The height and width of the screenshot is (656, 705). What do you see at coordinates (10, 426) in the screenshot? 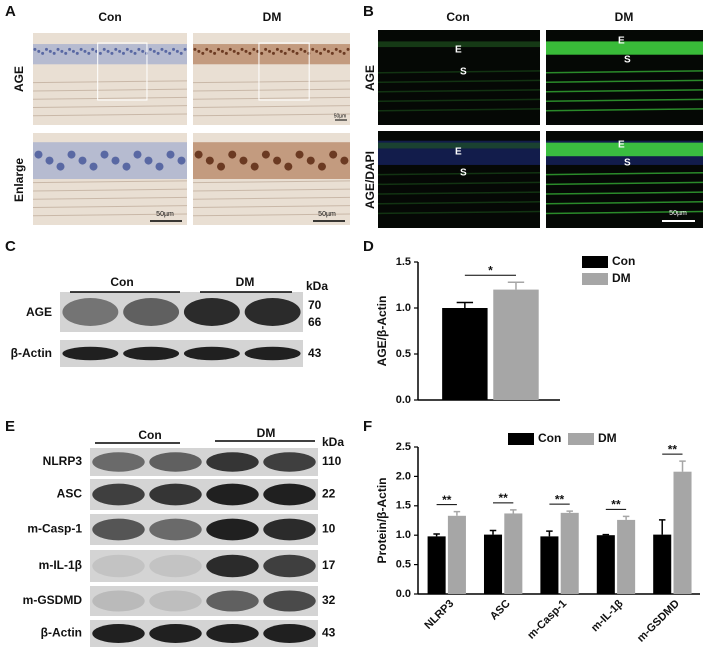
I see `panel-label: E` at bounding box center [10, 426].